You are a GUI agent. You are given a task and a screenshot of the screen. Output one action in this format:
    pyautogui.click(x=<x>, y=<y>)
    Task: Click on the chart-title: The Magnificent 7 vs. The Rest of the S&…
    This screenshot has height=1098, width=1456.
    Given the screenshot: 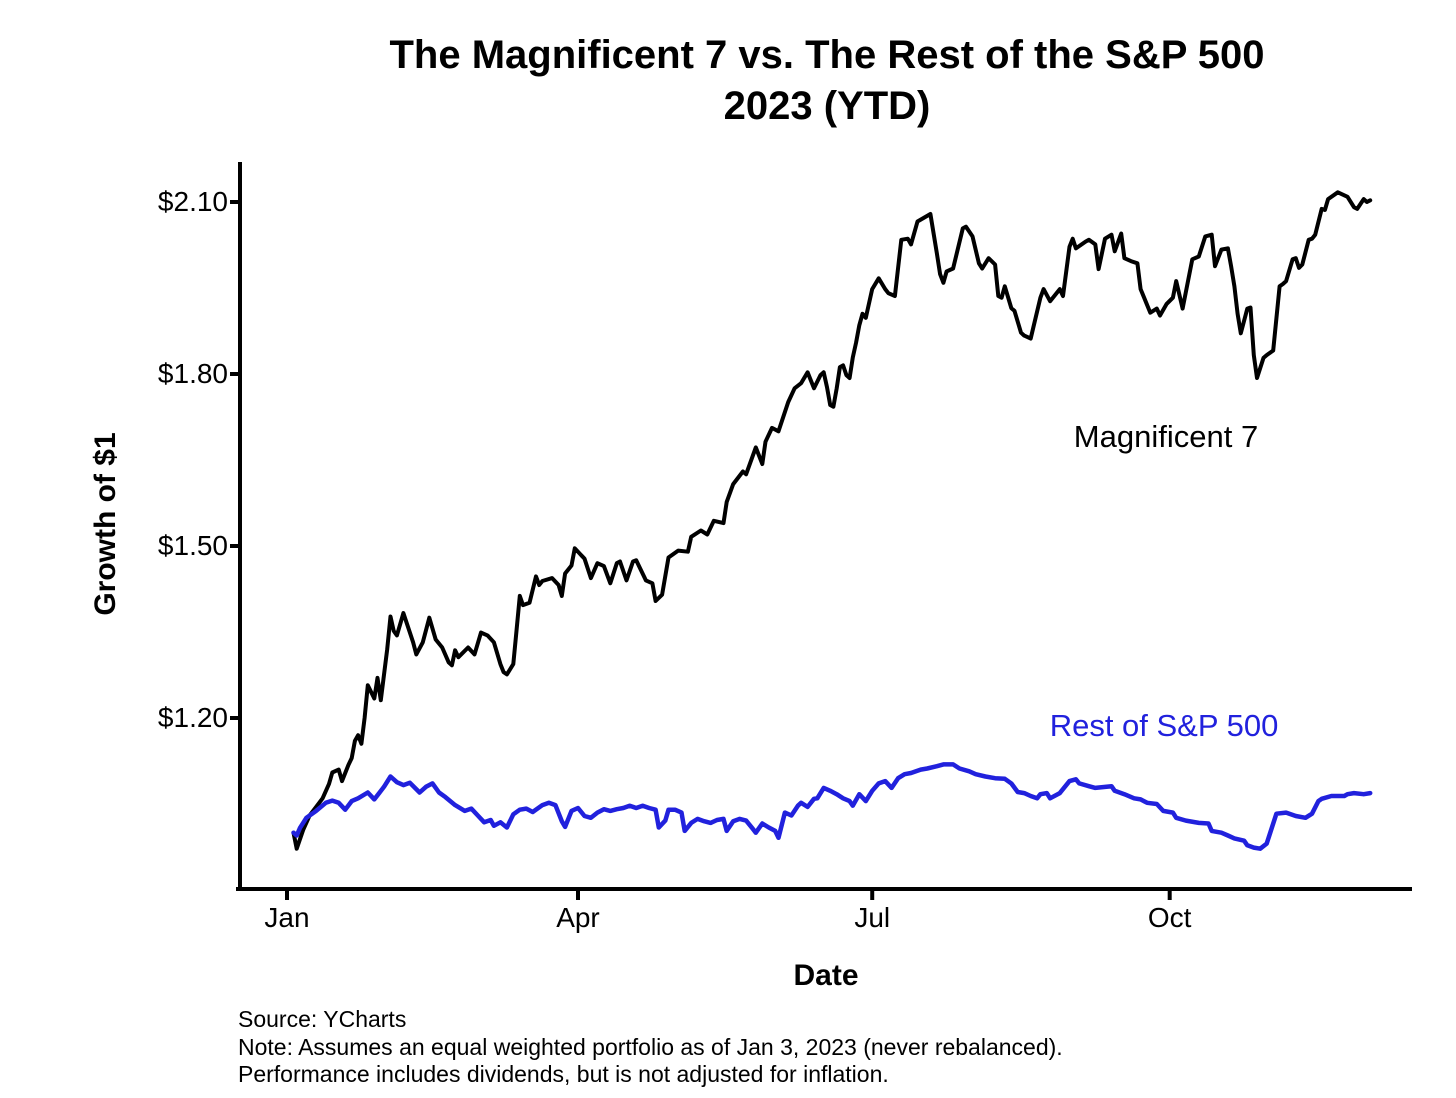 What is the action you would take?
    pyautogui.click(x=827, y=81)
    